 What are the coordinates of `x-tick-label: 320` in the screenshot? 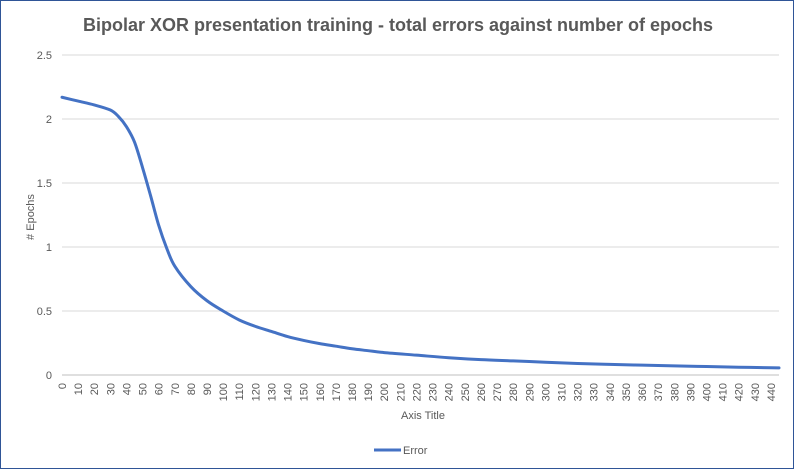 It's located at (579, 392).